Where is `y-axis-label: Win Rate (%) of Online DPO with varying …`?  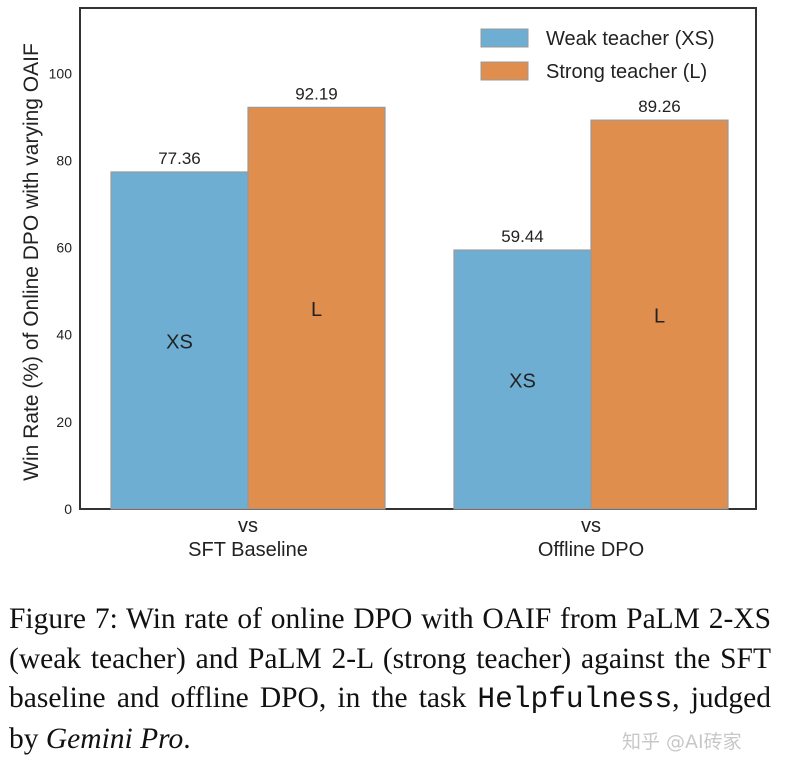
y-axis-label: Win Rate (%) of Online DPO with varying … is located at coordinates (31, 262).